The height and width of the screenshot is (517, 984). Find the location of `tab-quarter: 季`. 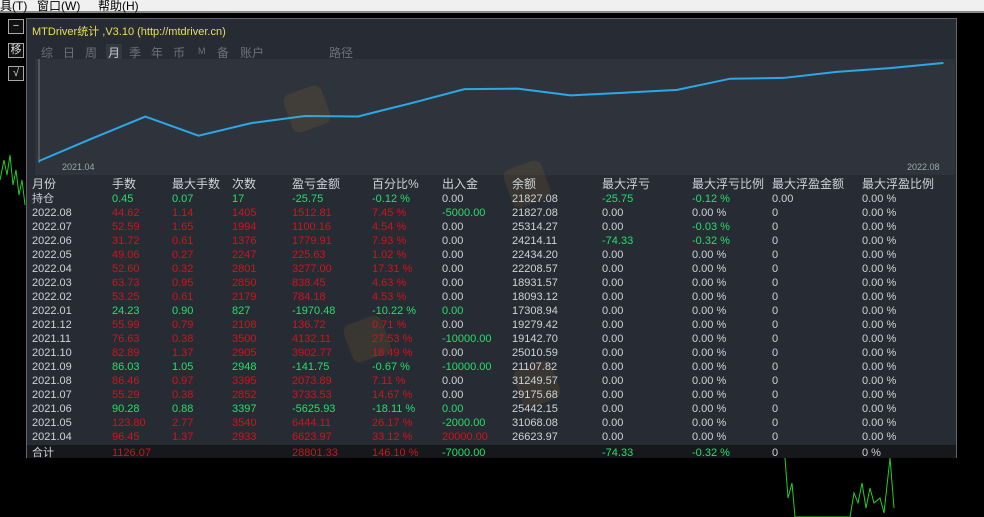

tab-quarter: 季 is located at coordinates (135, 53).